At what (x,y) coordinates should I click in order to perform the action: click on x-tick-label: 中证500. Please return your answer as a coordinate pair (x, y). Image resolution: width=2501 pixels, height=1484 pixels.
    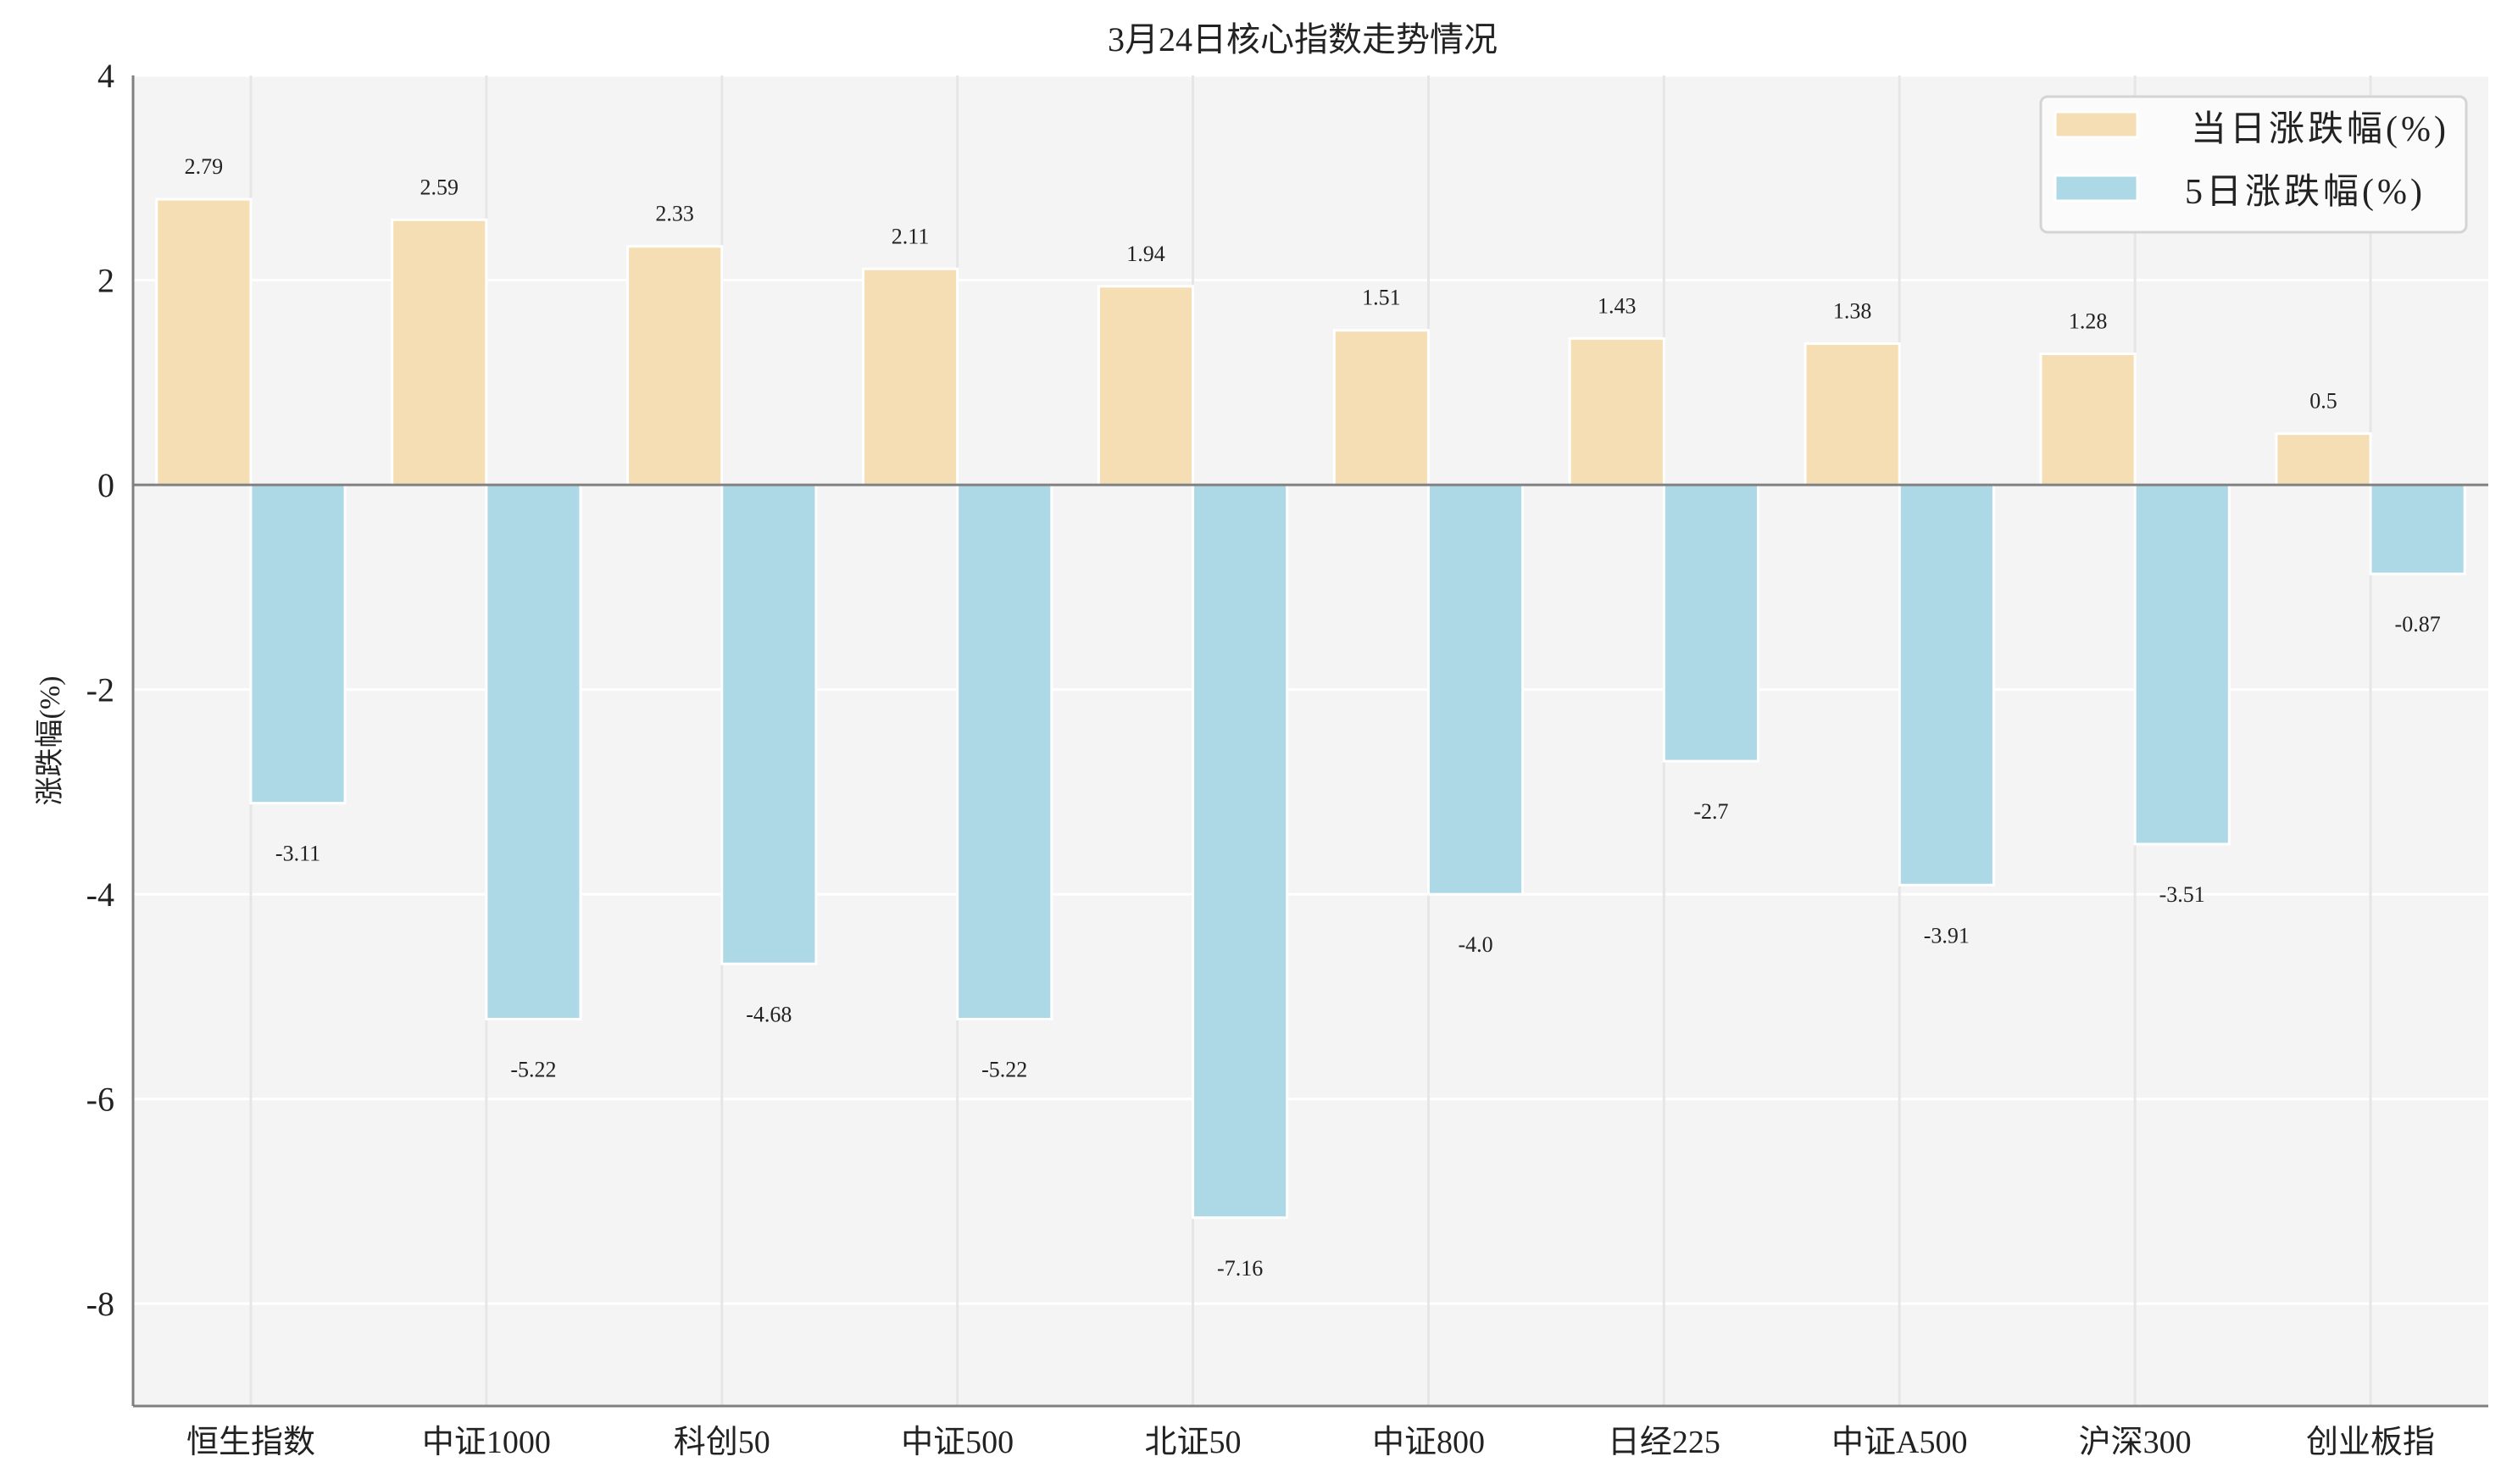
    Looking at the image, I should click on (957, 1443).